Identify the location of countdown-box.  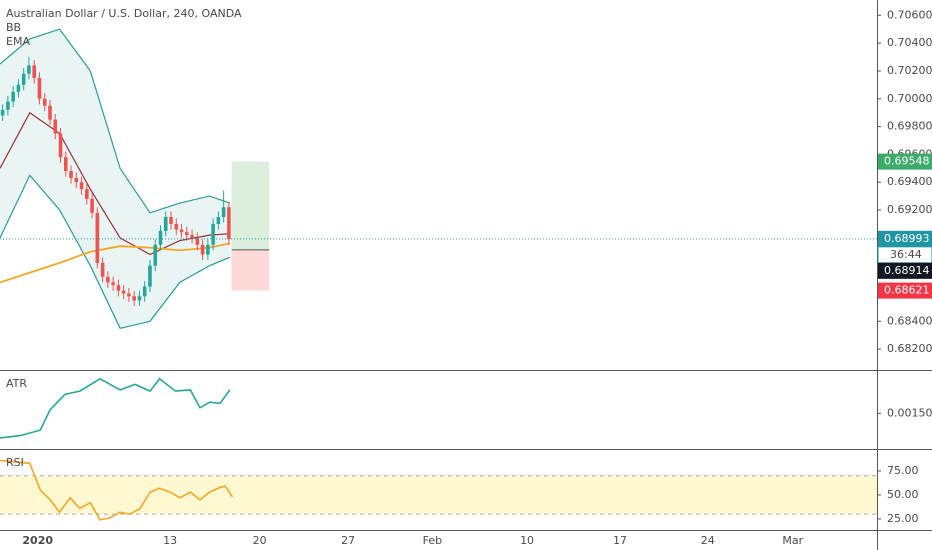
(904, 255).